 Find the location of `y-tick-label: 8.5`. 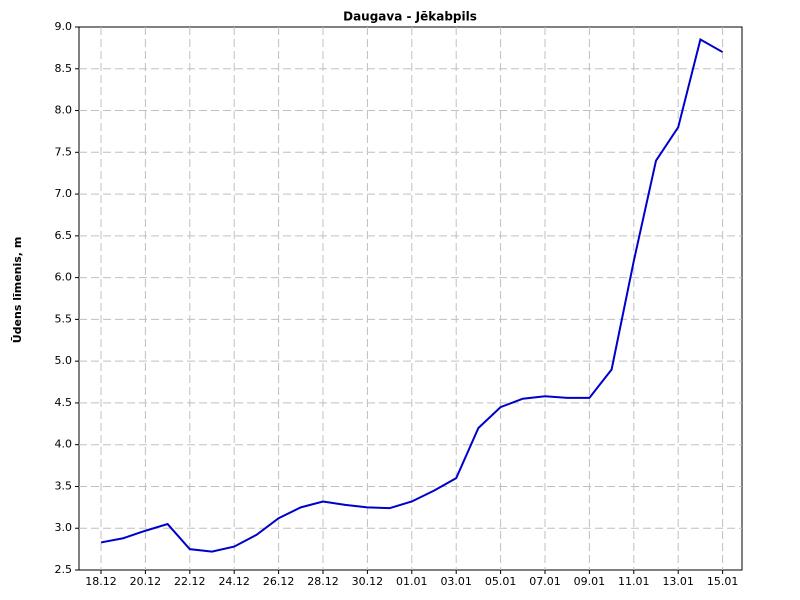

y-tick-label: 8.5 is located at coordinates (64, 68).